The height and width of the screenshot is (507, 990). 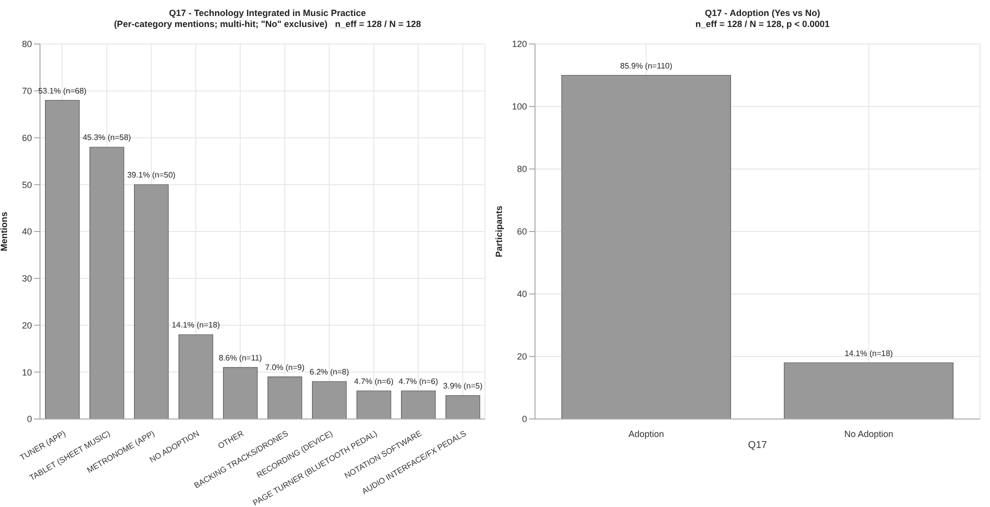 What do you see at coordinates (869, 434) in the screenshot?
I see `x-tick-label: No Adoption` at bounding box center [869, 434].